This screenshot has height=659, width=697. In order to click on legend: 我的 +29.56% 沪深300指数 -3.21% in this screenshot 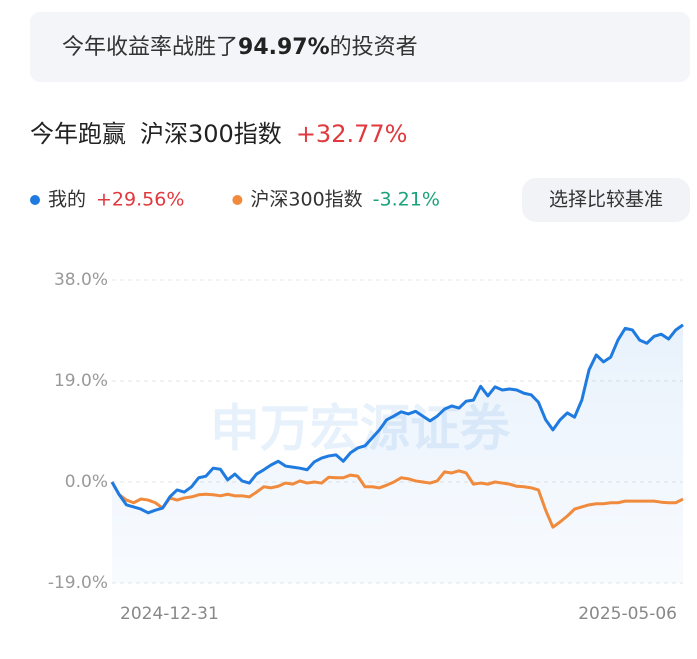, I will do `click(235, 200)`.